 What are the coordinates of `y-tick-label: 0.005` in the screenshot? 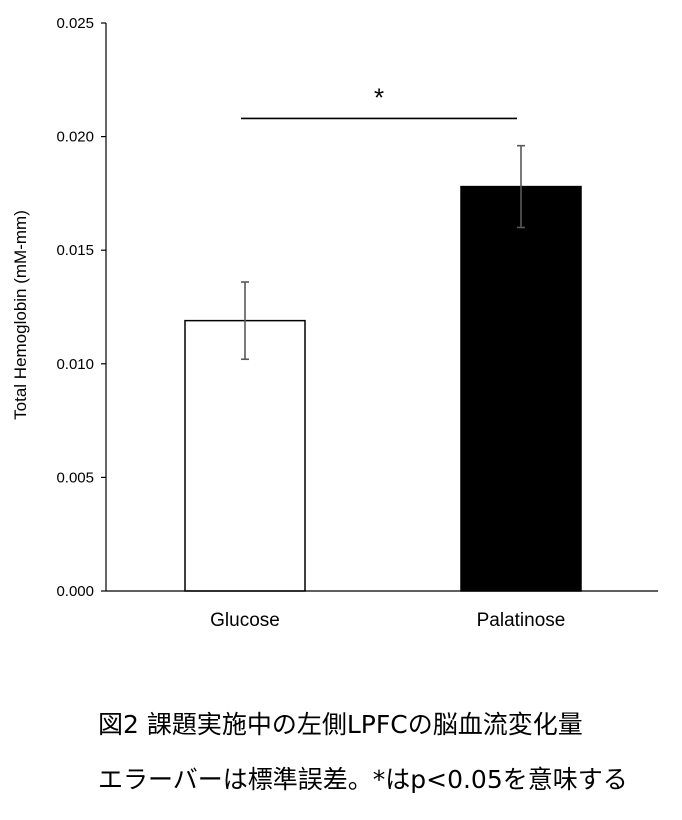 It's located at (75, 477).